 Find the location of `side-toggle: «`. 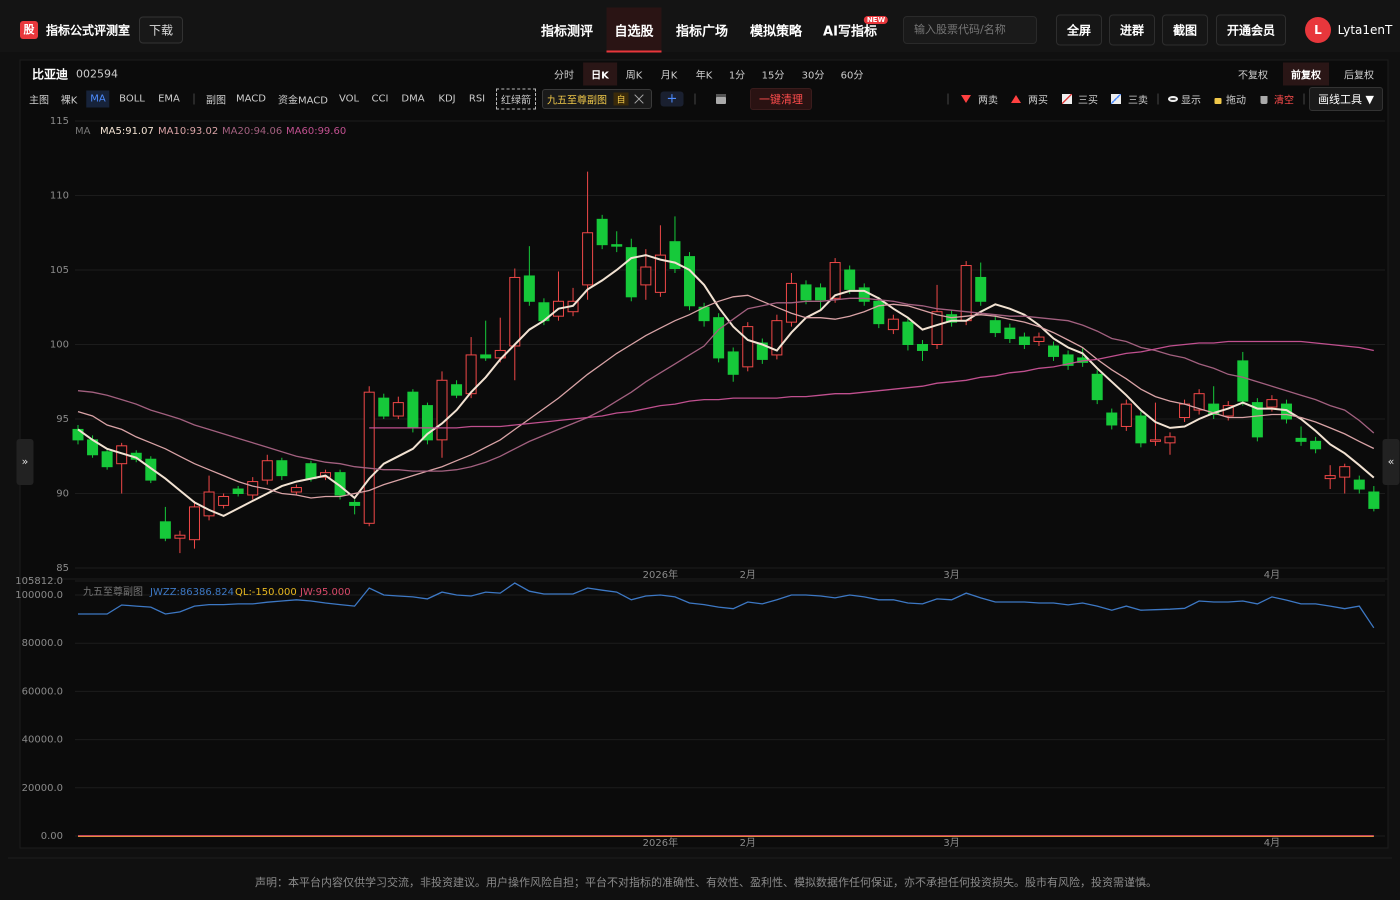

side-toggle: « is located at coordinates (1391, 462).